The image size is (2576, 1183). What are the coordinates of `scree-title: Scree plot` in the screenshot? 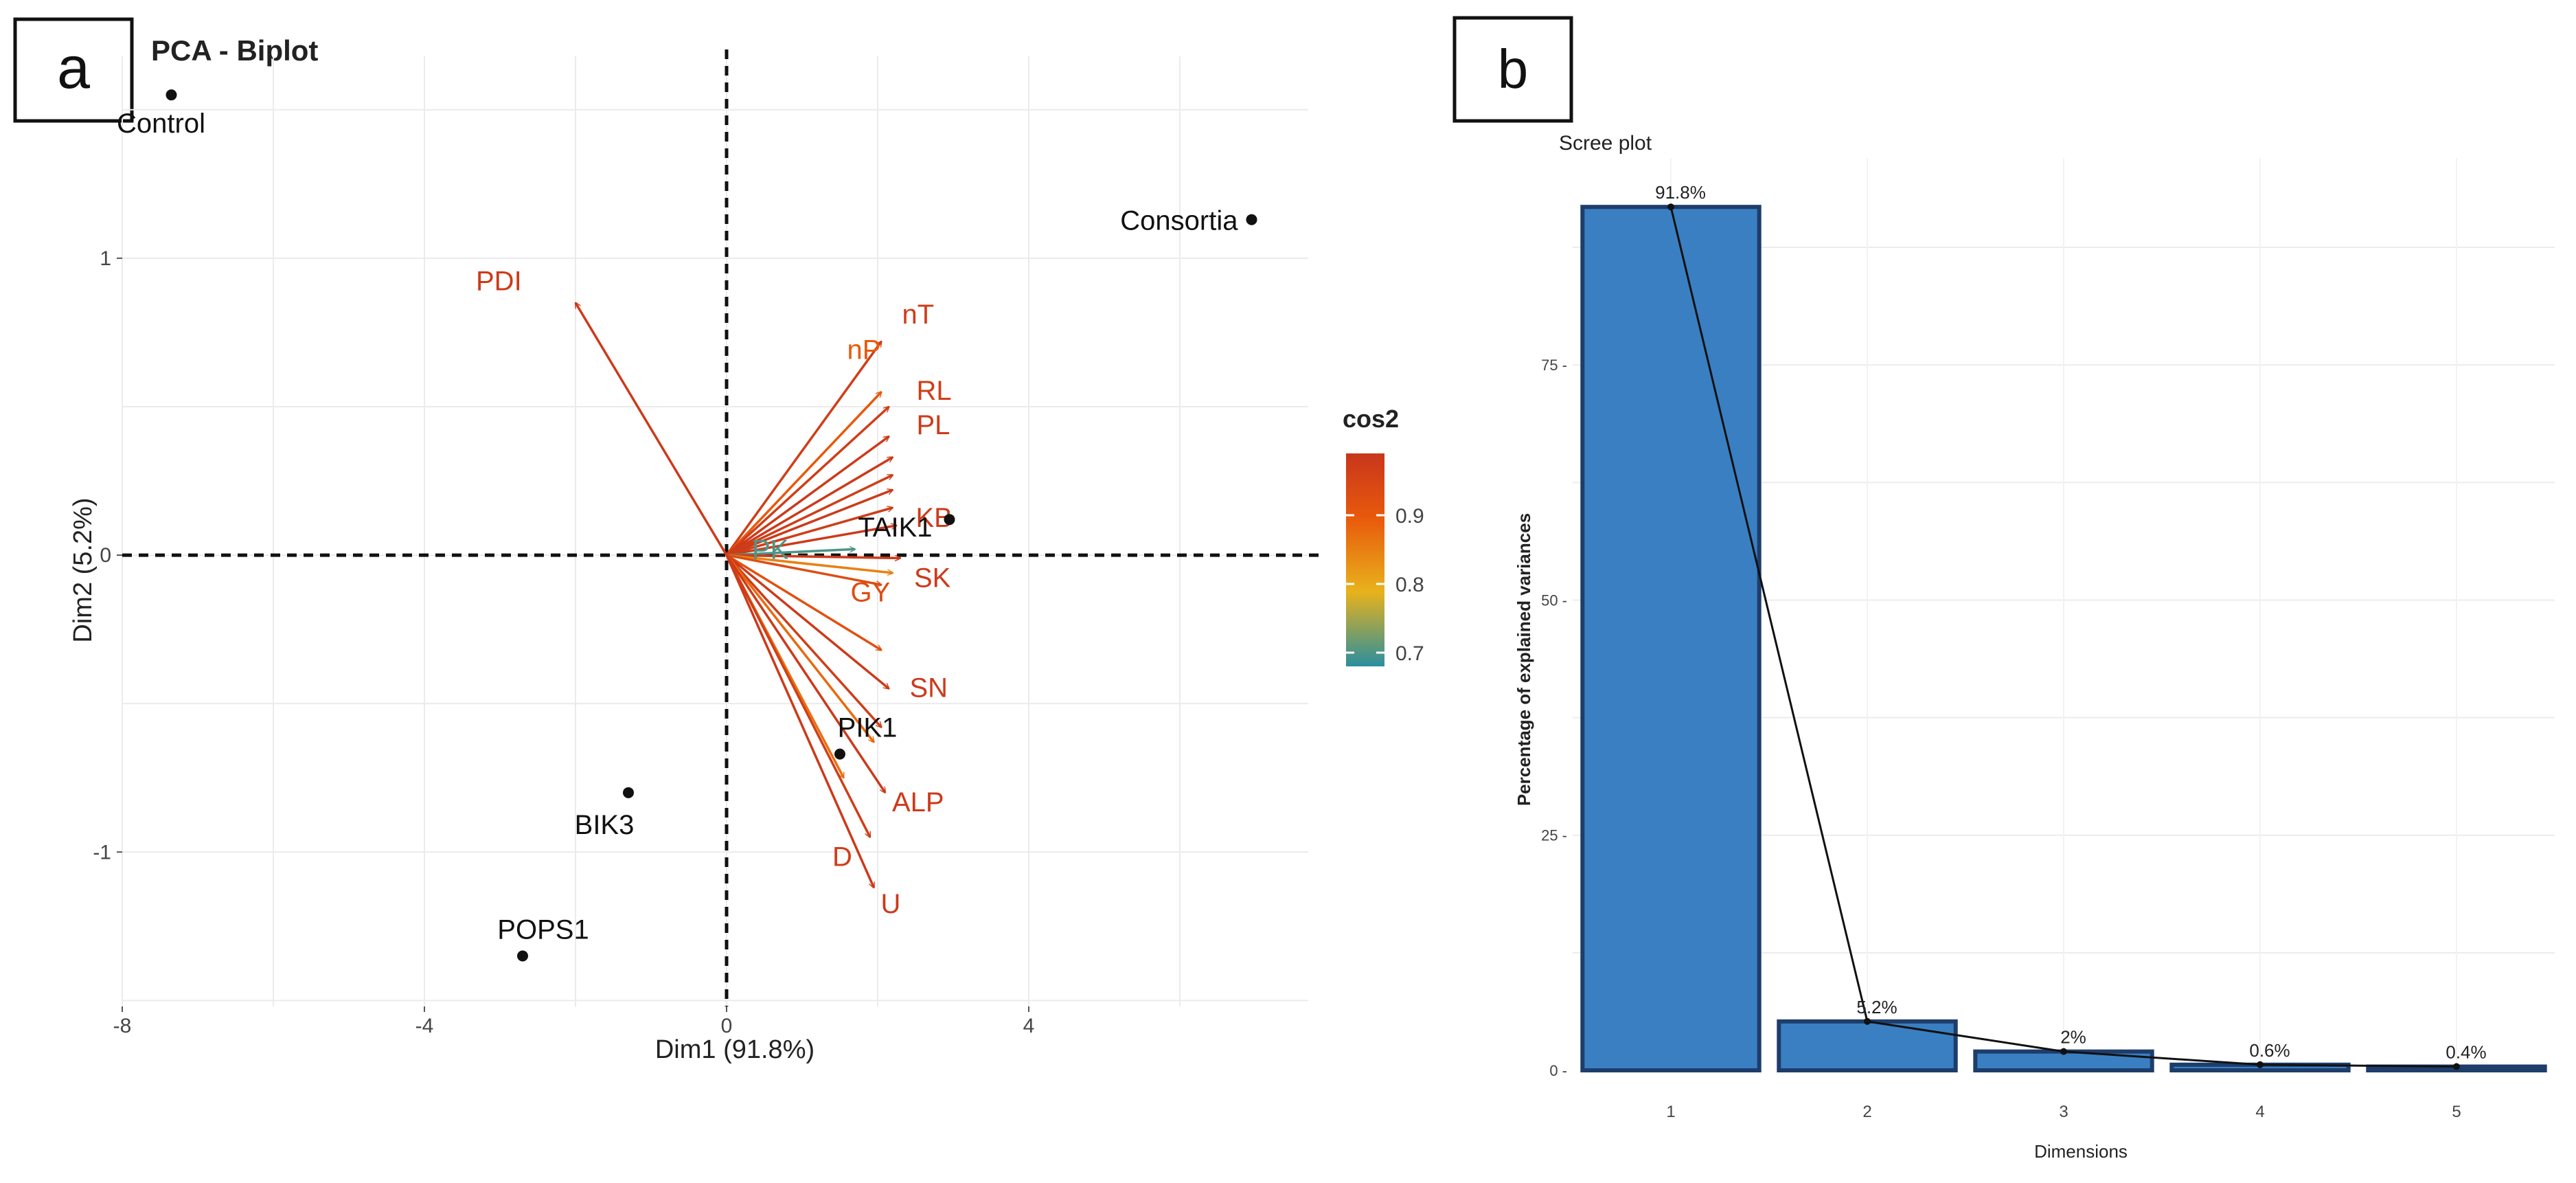 It's located at (1605, 144).